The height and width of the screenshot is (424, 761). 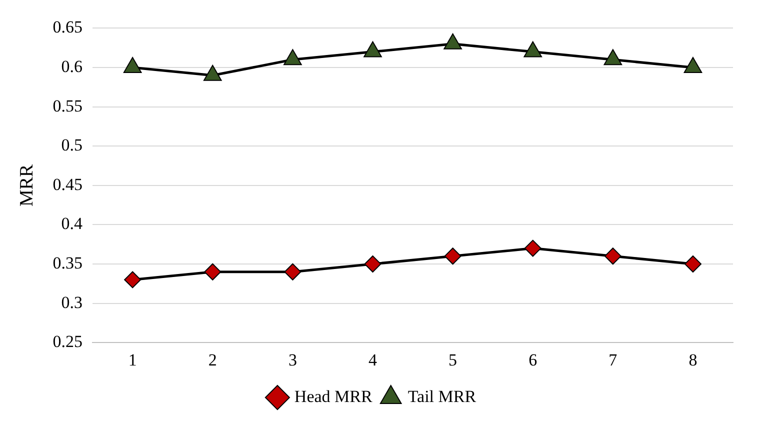 I want to click on y-tick-label: 0.25, so click(x=67, y=342).